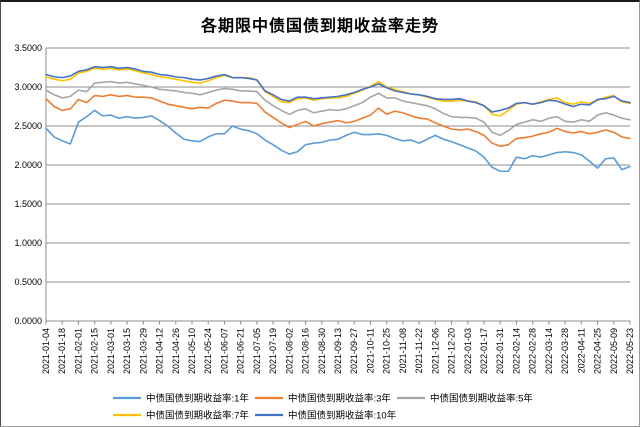 The height and width of the screenshot is (427, 640). I want to click on x-axis-label: 2021-07-19, so click(273, 351).